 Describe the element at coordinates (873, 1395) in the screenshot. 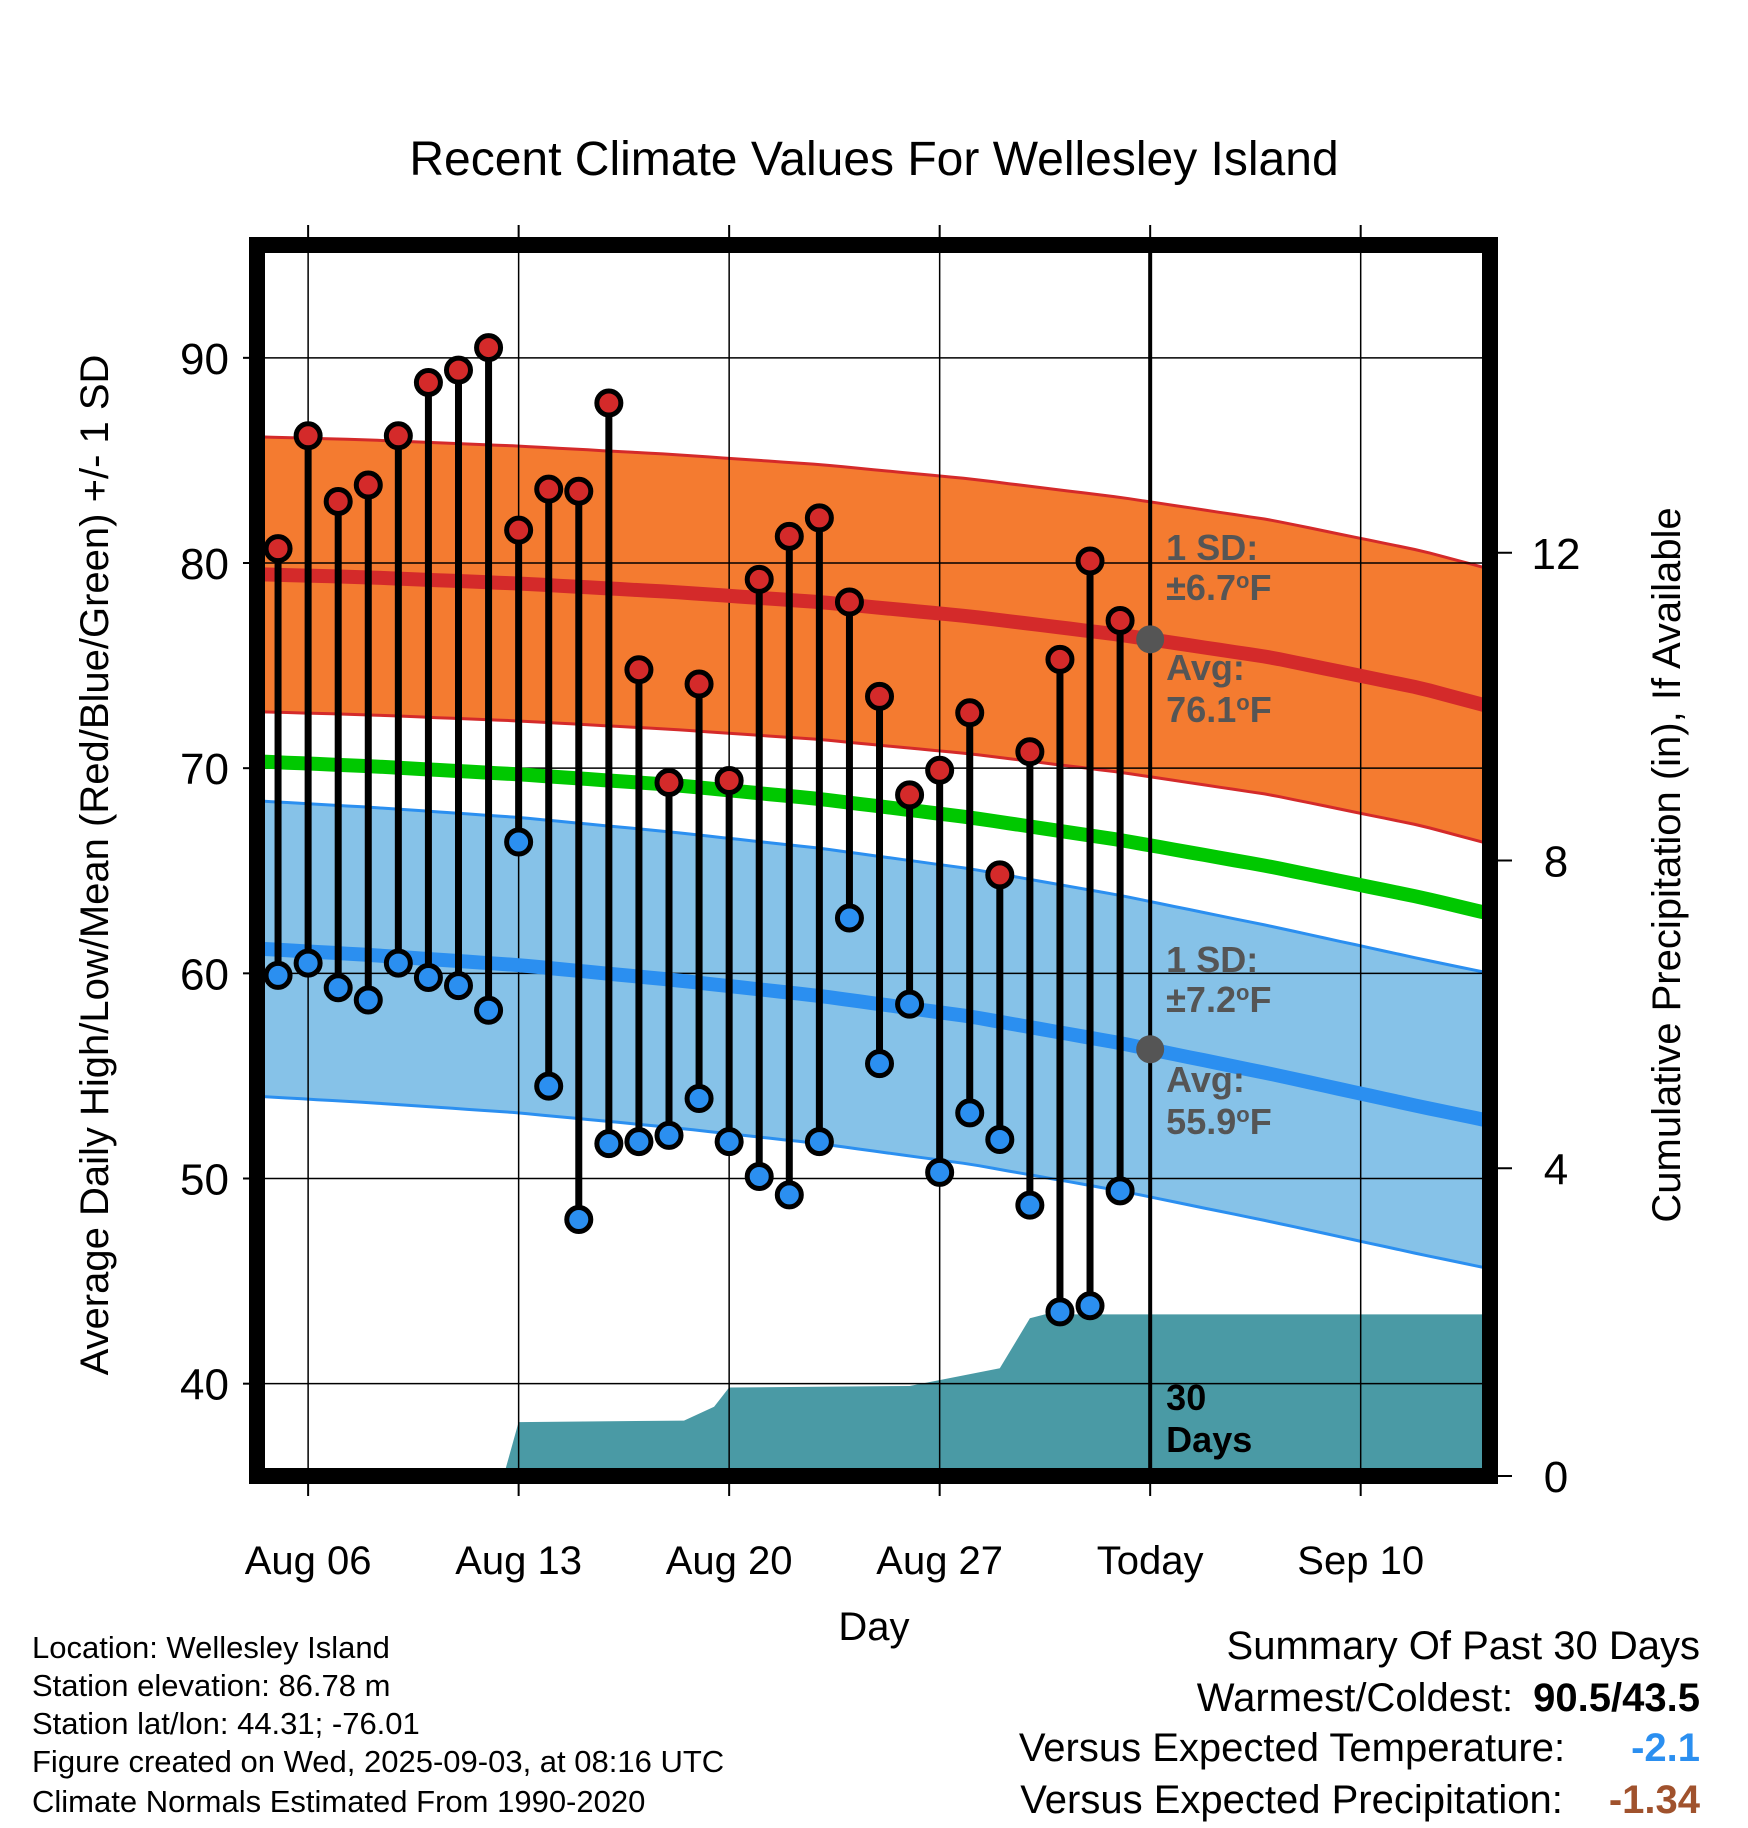

I see `precipitation-area` at that location.